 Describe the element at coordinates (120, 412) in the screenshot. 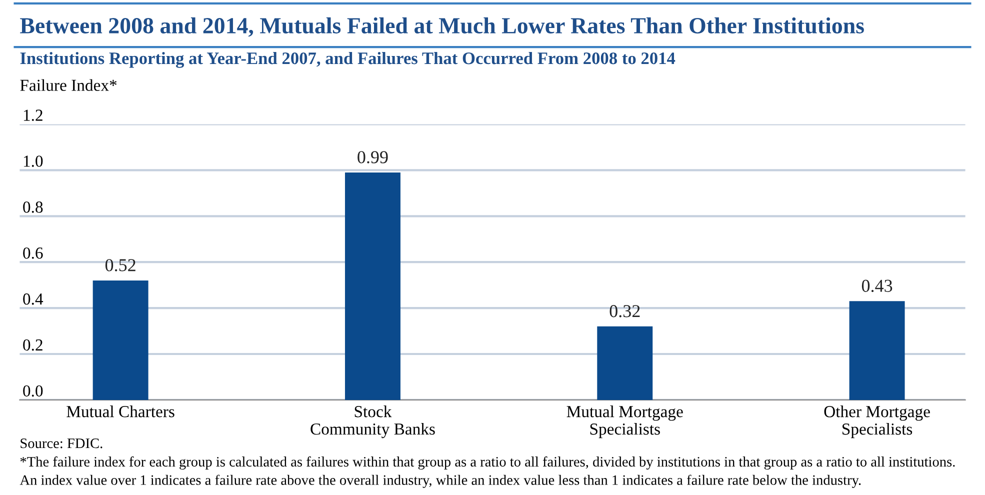

I see `x-tick-label: Mutual Charters` at that location.